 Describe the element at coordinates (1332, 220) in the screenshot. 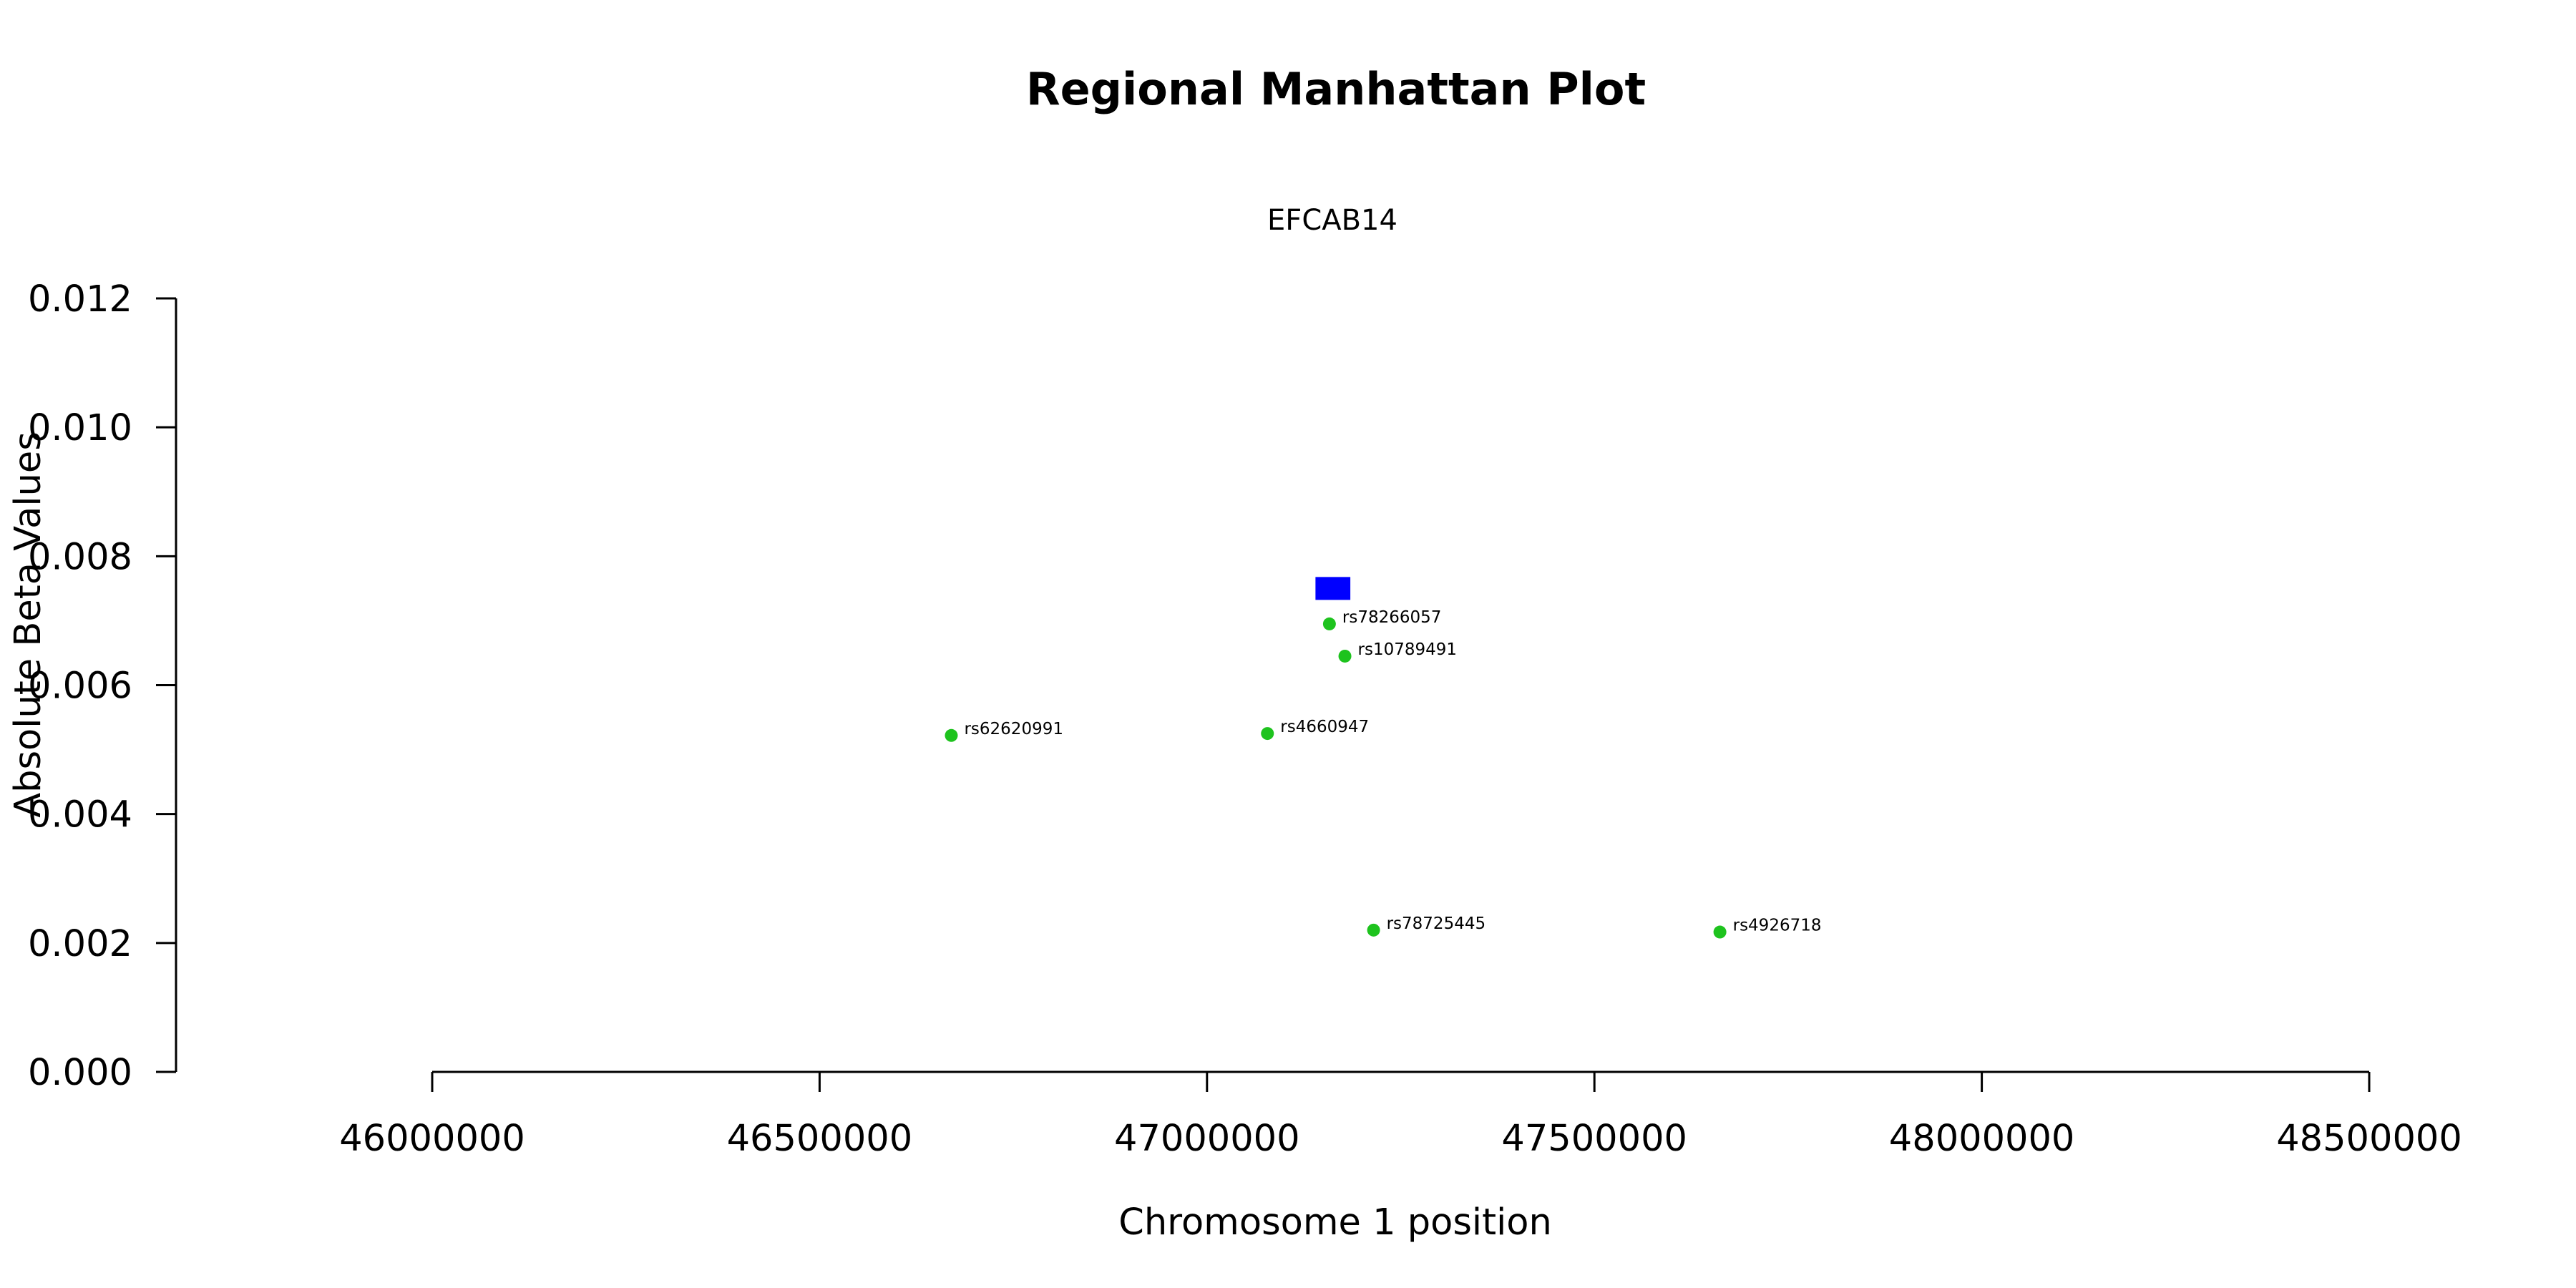

I see `gene-subtitle: EFCAB14` at that location.